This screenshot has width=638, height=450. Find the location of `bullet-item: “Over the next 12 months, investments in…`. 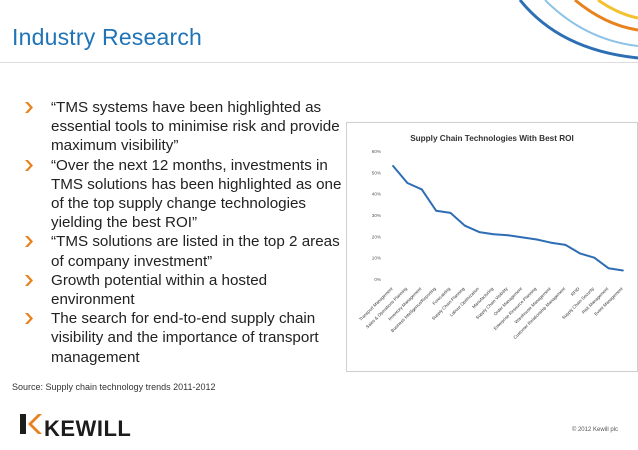

bullet-item: “Over the next 12 months, investments in… is located at coordinates (189, 194).